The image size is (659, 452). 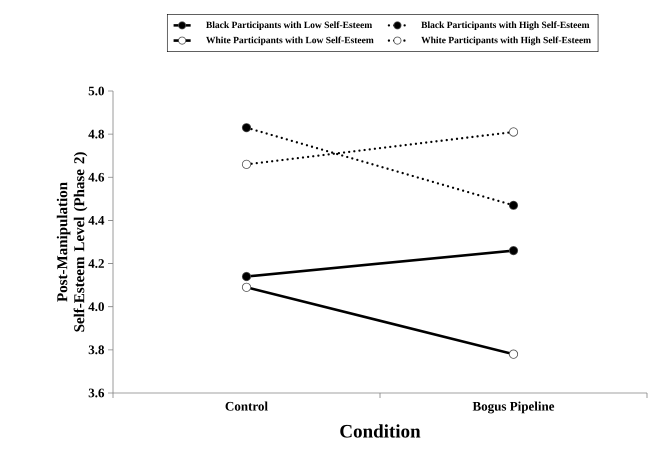 I want to click on y-tick-label: 5.0, so click(x=96, y=91).